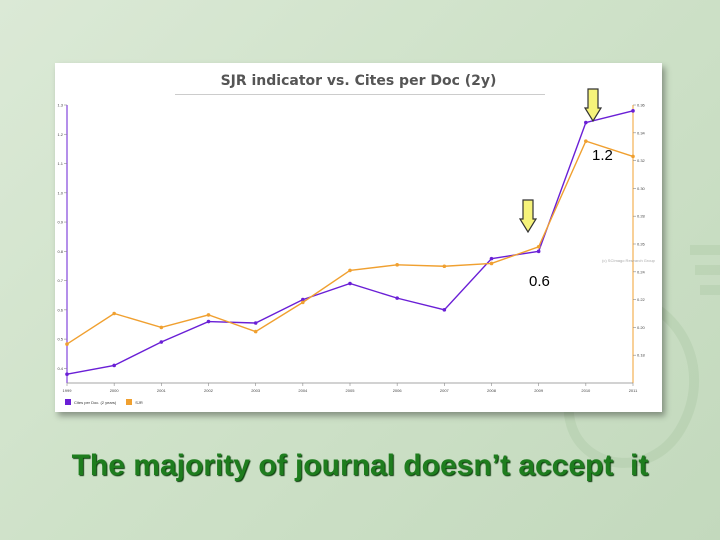 This screenshot has width=720, height=540. Describe the element at coordinates (209, 390) in the screenshot. I see `x-tick-label: 2002` at that location.